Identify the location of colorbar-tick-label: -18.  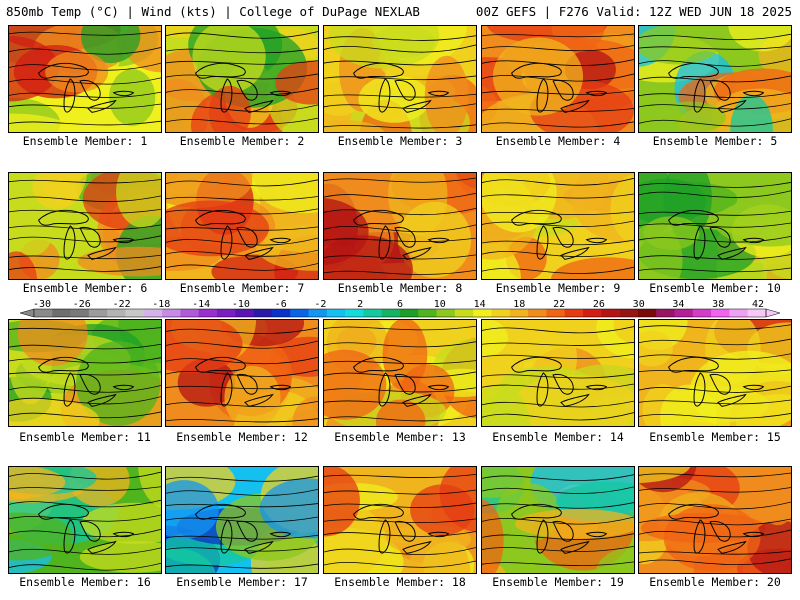
(161, 304).